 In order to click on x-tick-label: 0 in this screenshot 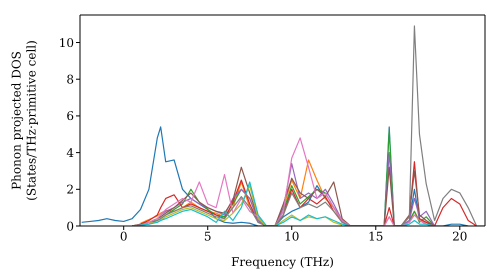, I will do `click(124, 237)`.